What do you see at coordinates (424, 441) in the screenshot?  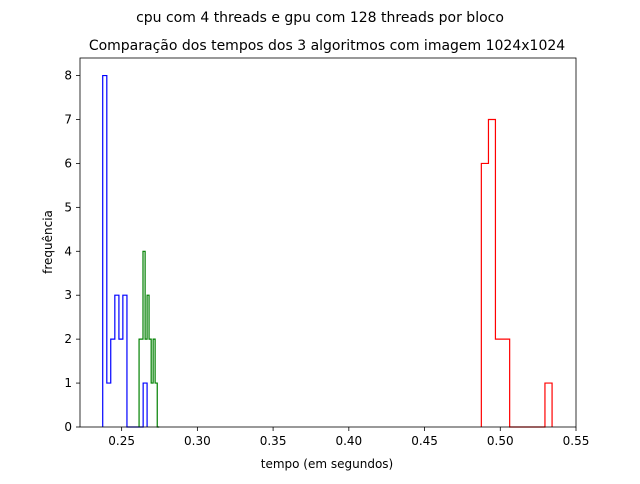 I see `x-tick-label: 0.45` at bounding box center [424, 441].